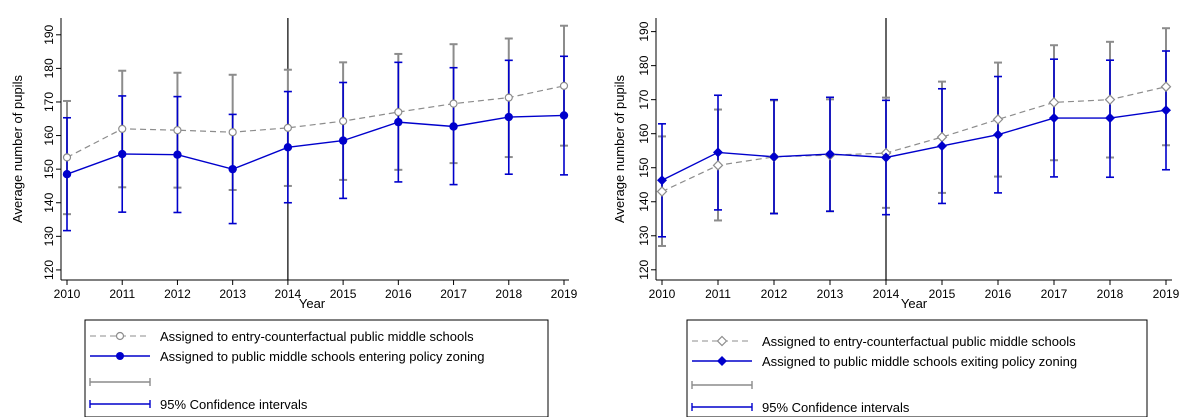  Describe the element at coordinates (722, 341) in the screenshot. I see `legend-marker-hollow-diamond` at that location.